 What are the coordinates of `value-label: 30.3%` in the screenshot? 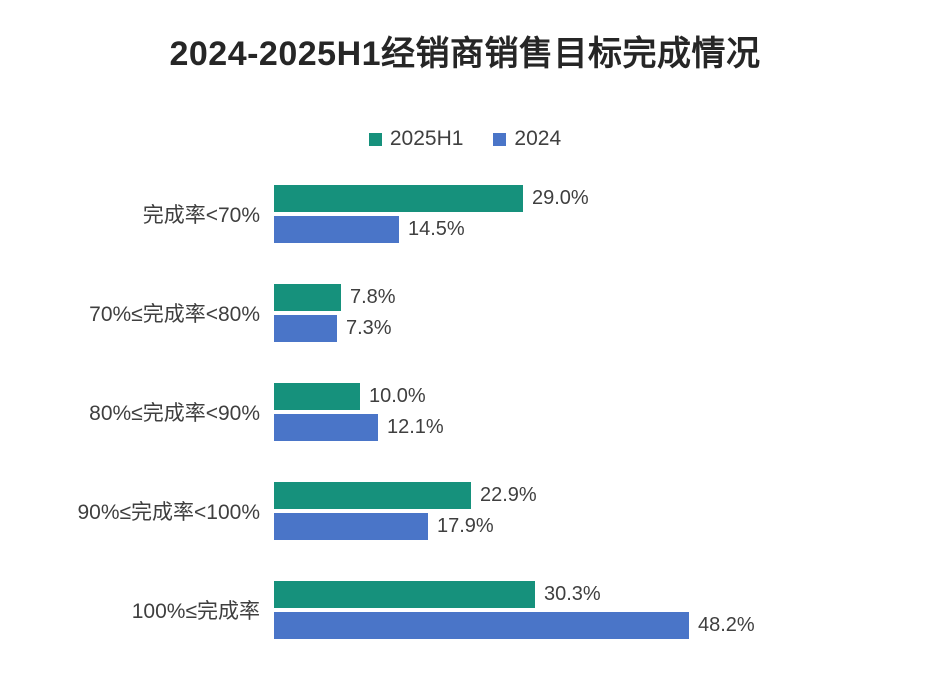 It's located at (572, 594).